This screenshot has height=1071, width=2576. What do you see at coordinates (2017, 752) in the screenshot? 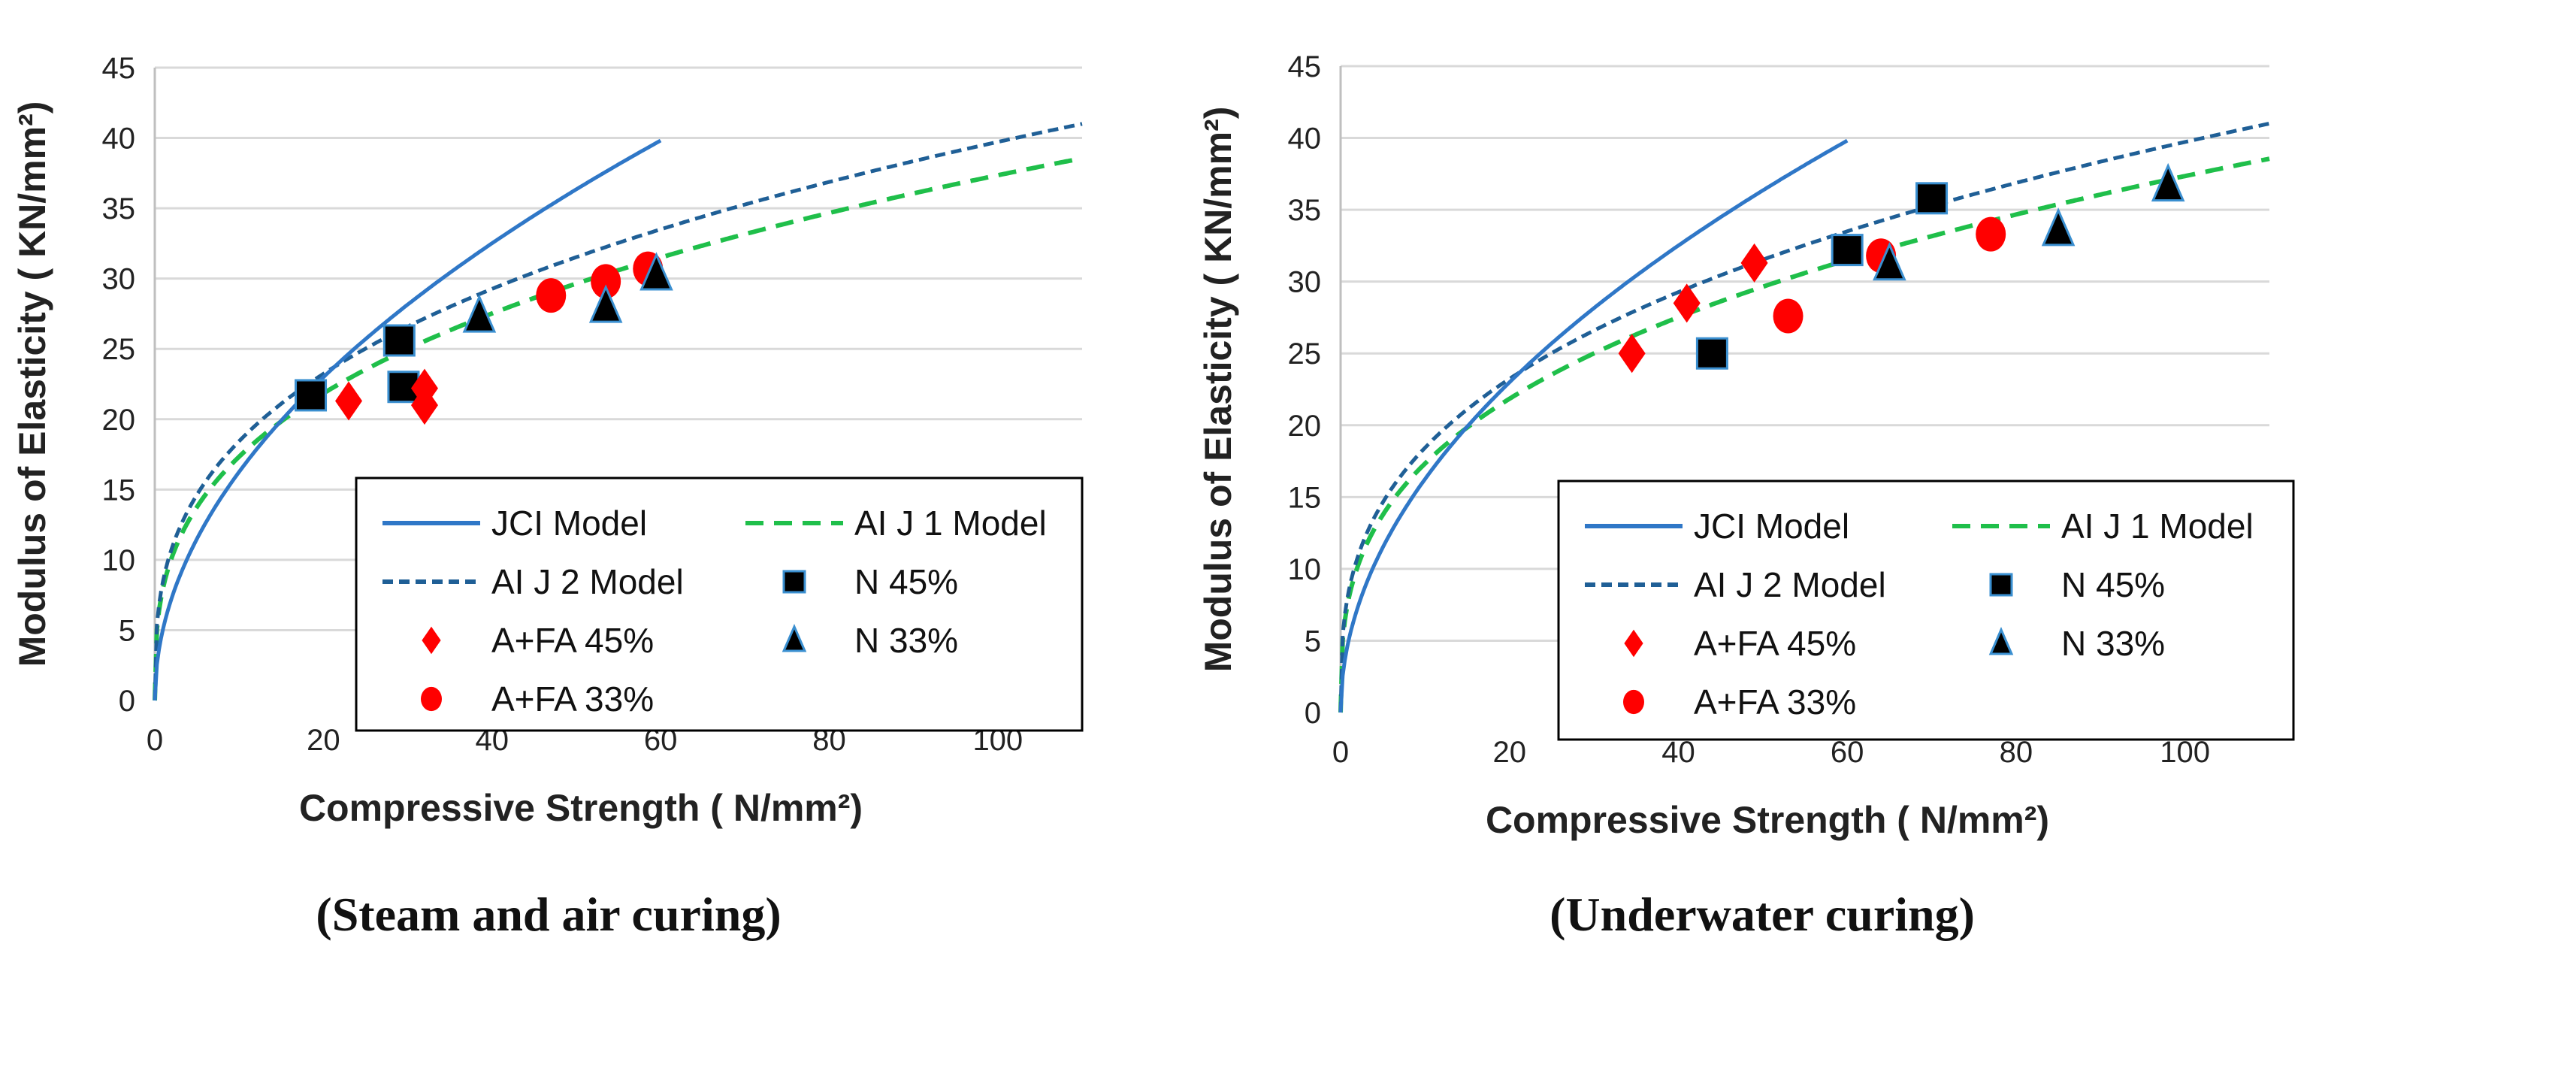
I see `x-tick-label: 80` at bounding box center [2017, 752].